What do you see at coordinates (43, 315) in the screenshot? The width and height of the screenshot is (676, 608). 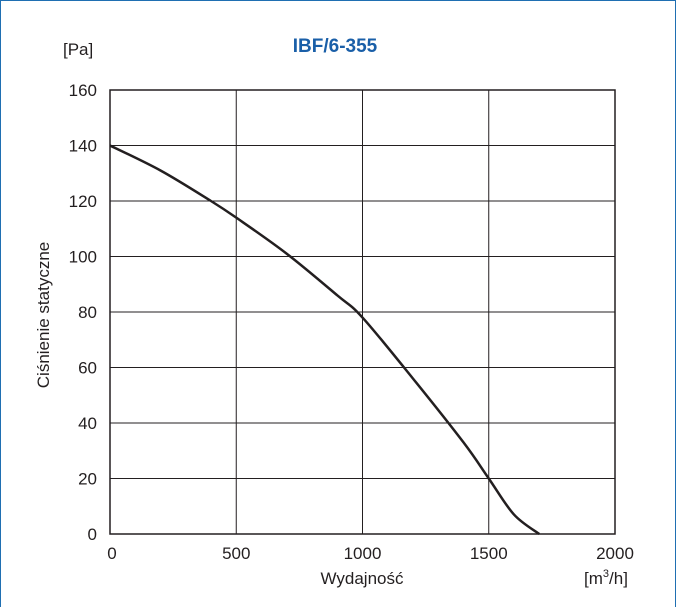 I see `y-axis-label: Ciśnienie statyczne` at bounding box center [43, 315].